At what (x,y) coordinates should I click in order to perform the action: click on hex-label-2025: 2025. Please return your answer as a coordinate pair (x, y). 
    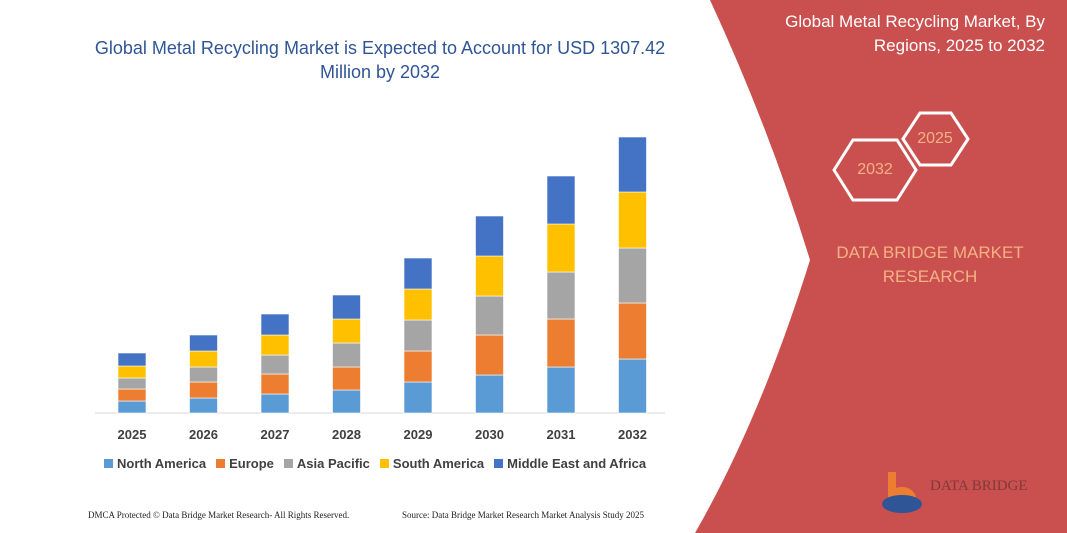
    Looking at the image, I should click on (935, 138).